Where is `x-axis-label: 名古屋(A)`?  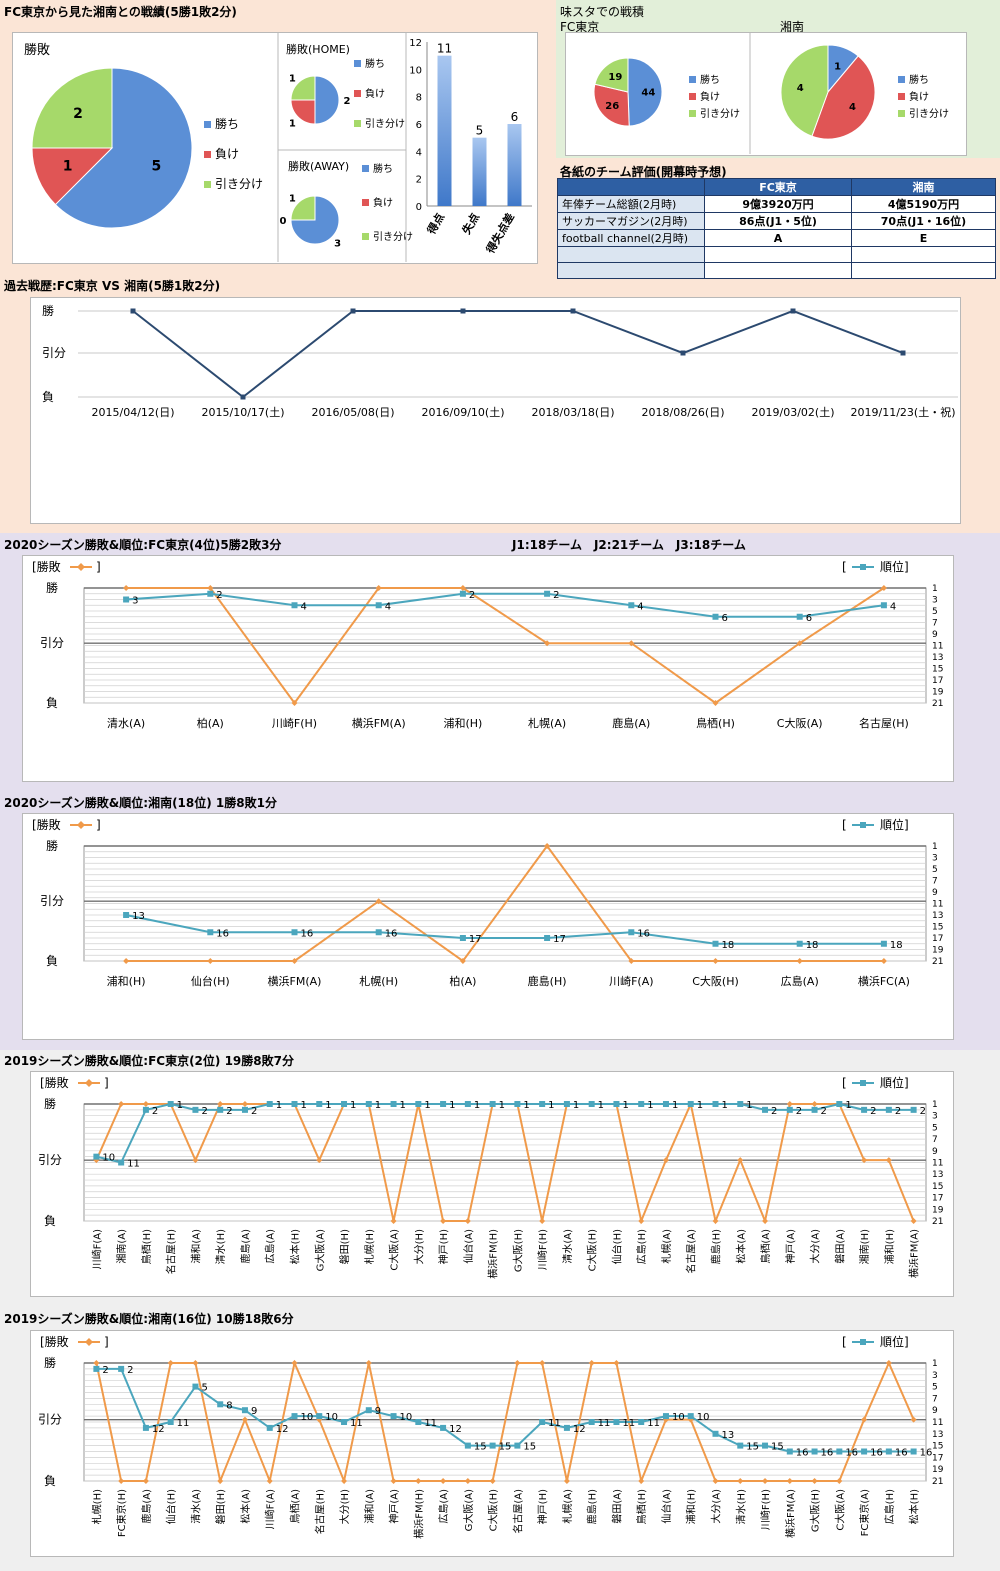
x-axis-label: 名古屋(A) is located at coordinates (517, 1511).